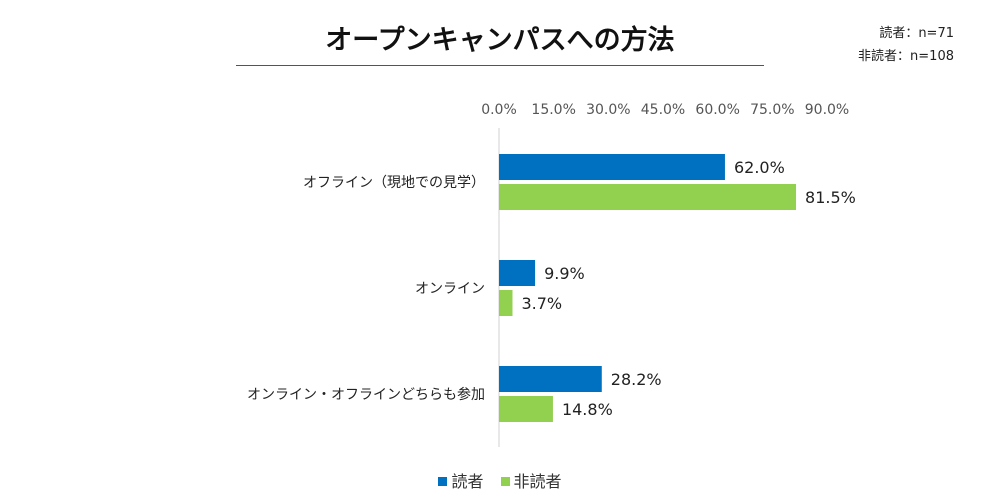 This screenshot has width=1000, height=500. Describe the element at coordinates (499, 110) in the screenshot. I see `x-tick-label: 0.0%` at that location.